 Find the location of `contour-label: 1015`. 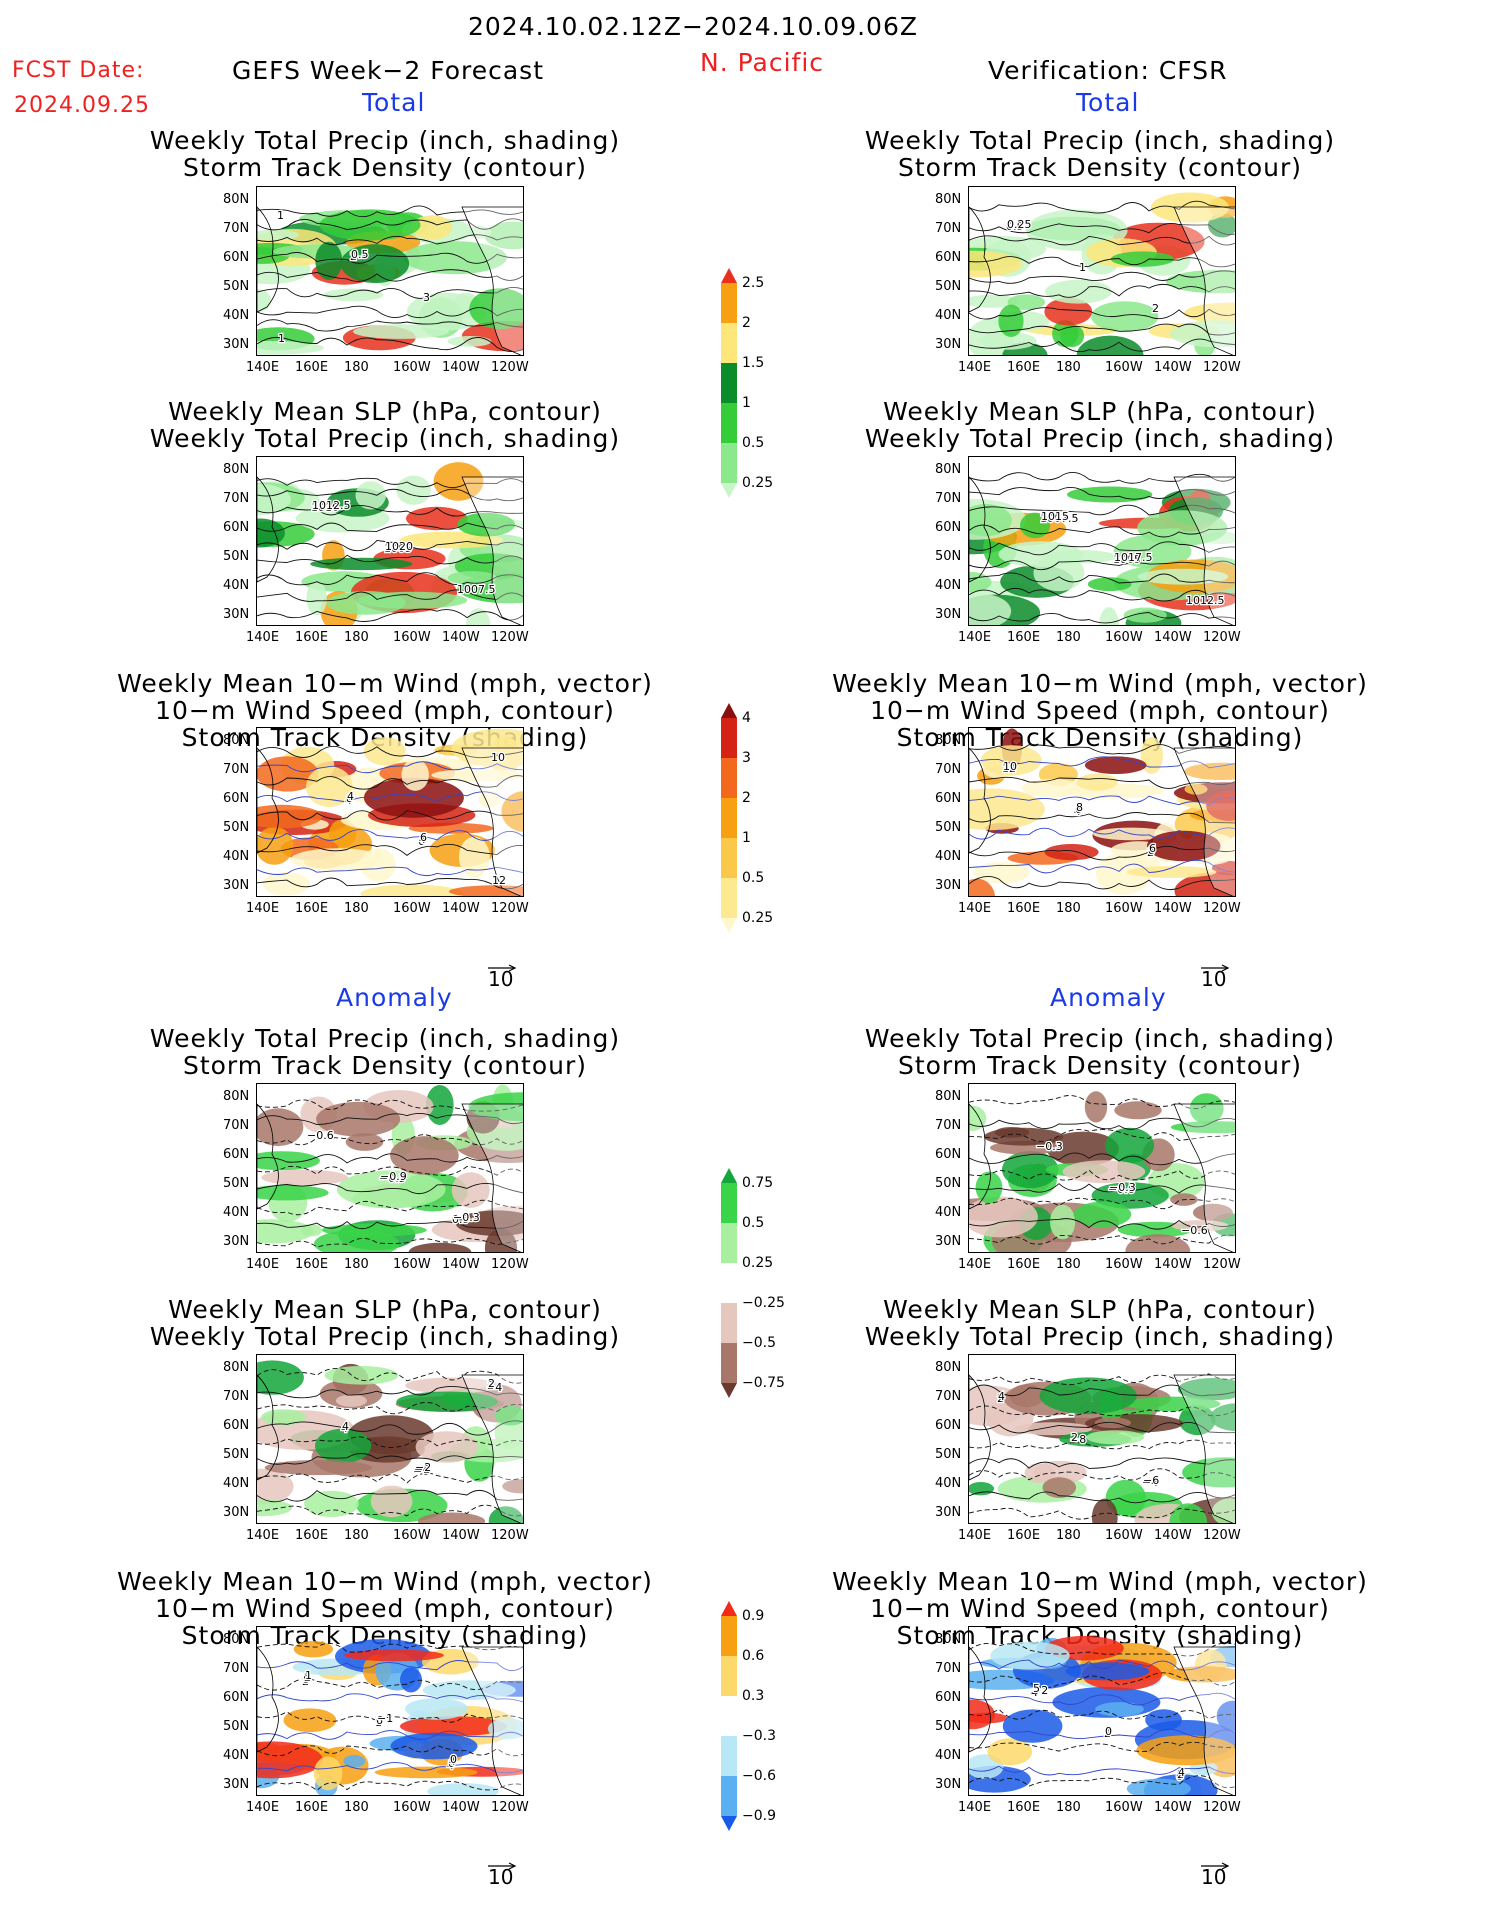

contour-label: 1015 is located at coordinates (1055, 516).